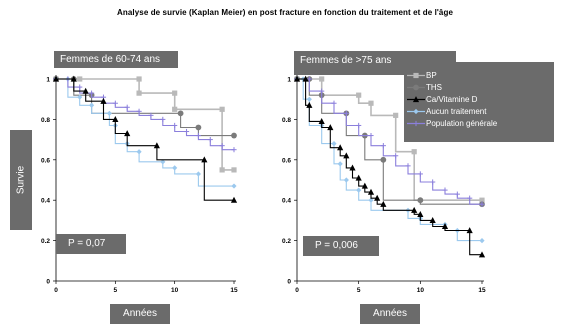 The image size is (570, 324). I want to click on series-line-ths, so click(145, 107).